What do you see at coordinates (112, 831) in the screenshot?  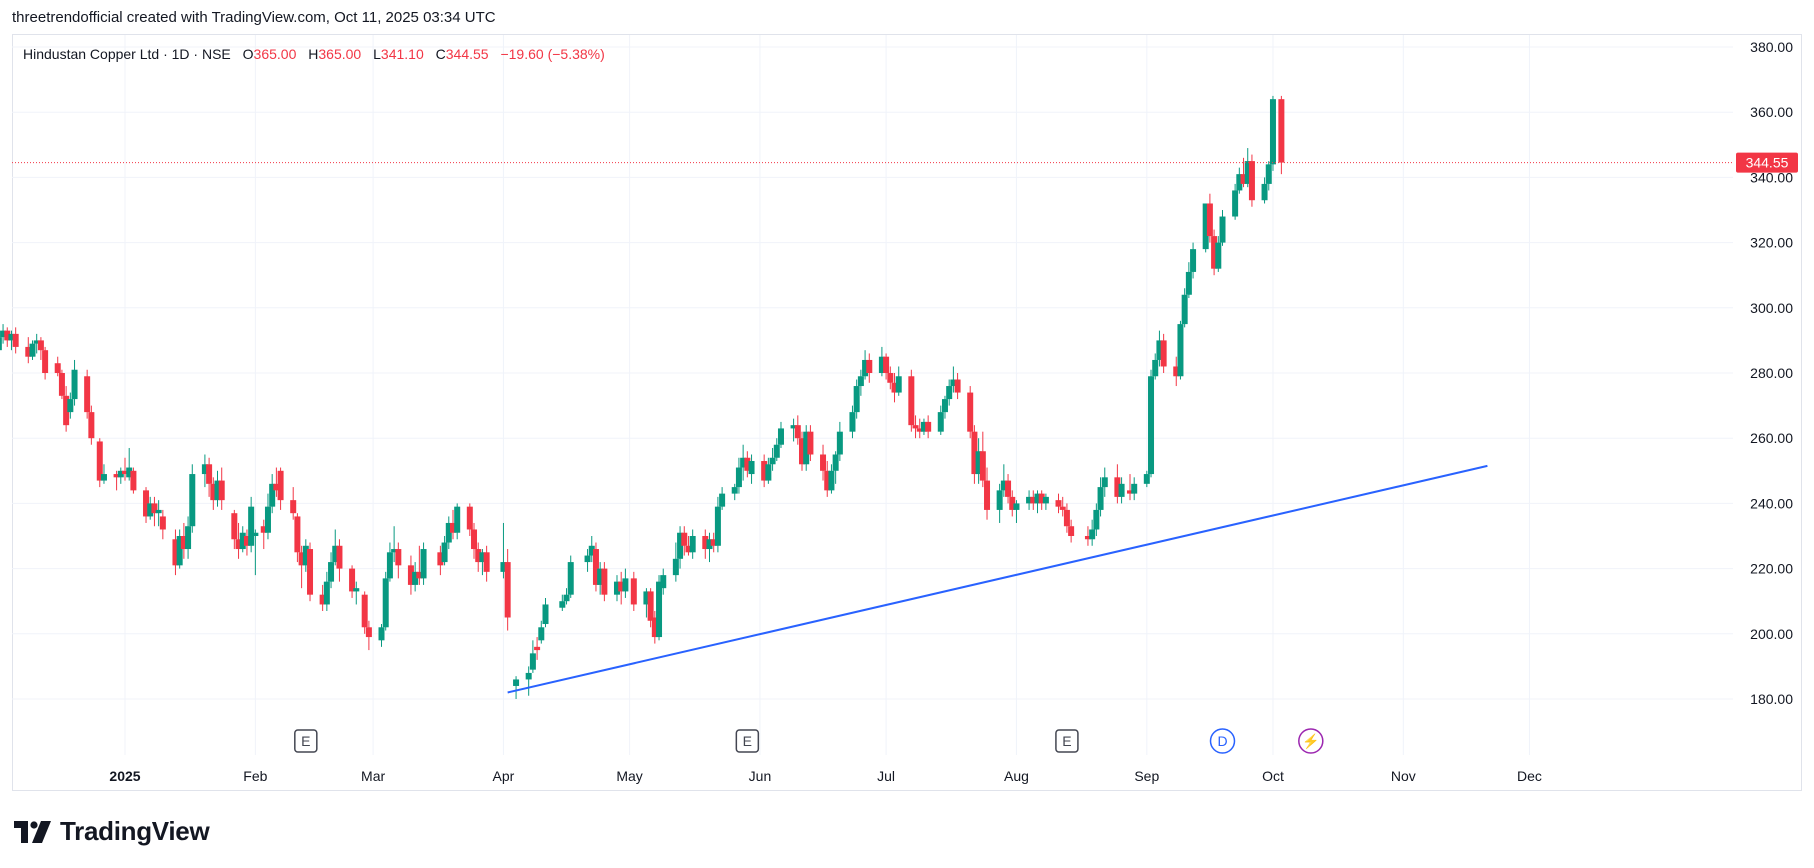 I see `tradingview-brand: TradingView` at bounding box center [112, 831].